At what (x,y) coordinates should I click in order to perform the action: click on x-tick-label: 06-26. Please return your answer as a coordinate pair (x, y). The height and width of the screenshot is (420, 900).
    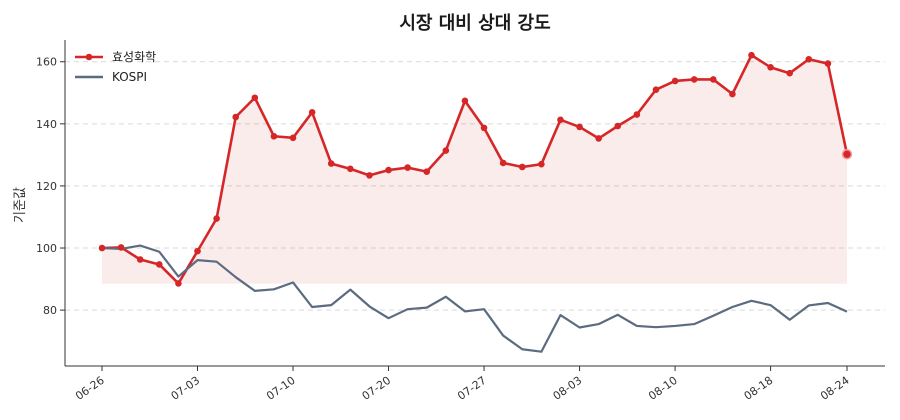
    Looking at the image, I should click on (90, 388).